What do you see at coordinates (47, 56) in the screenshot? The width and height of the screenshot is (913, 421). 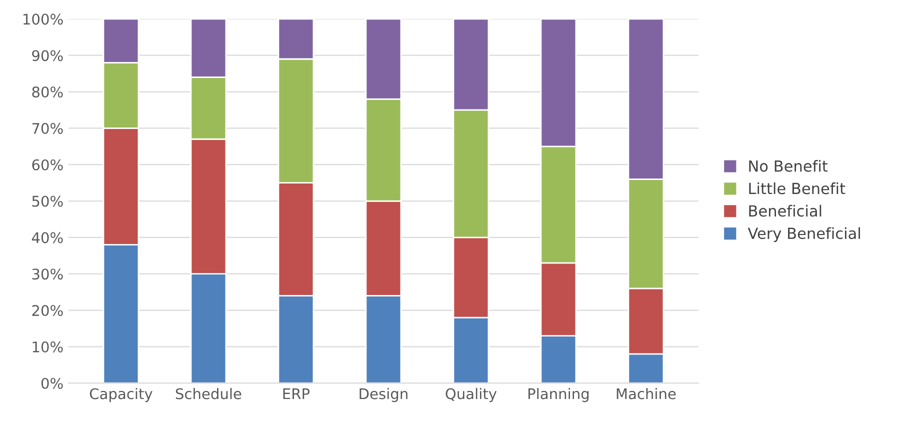 I see `y-tick-label: 90%` at bounding box center [47, 56].